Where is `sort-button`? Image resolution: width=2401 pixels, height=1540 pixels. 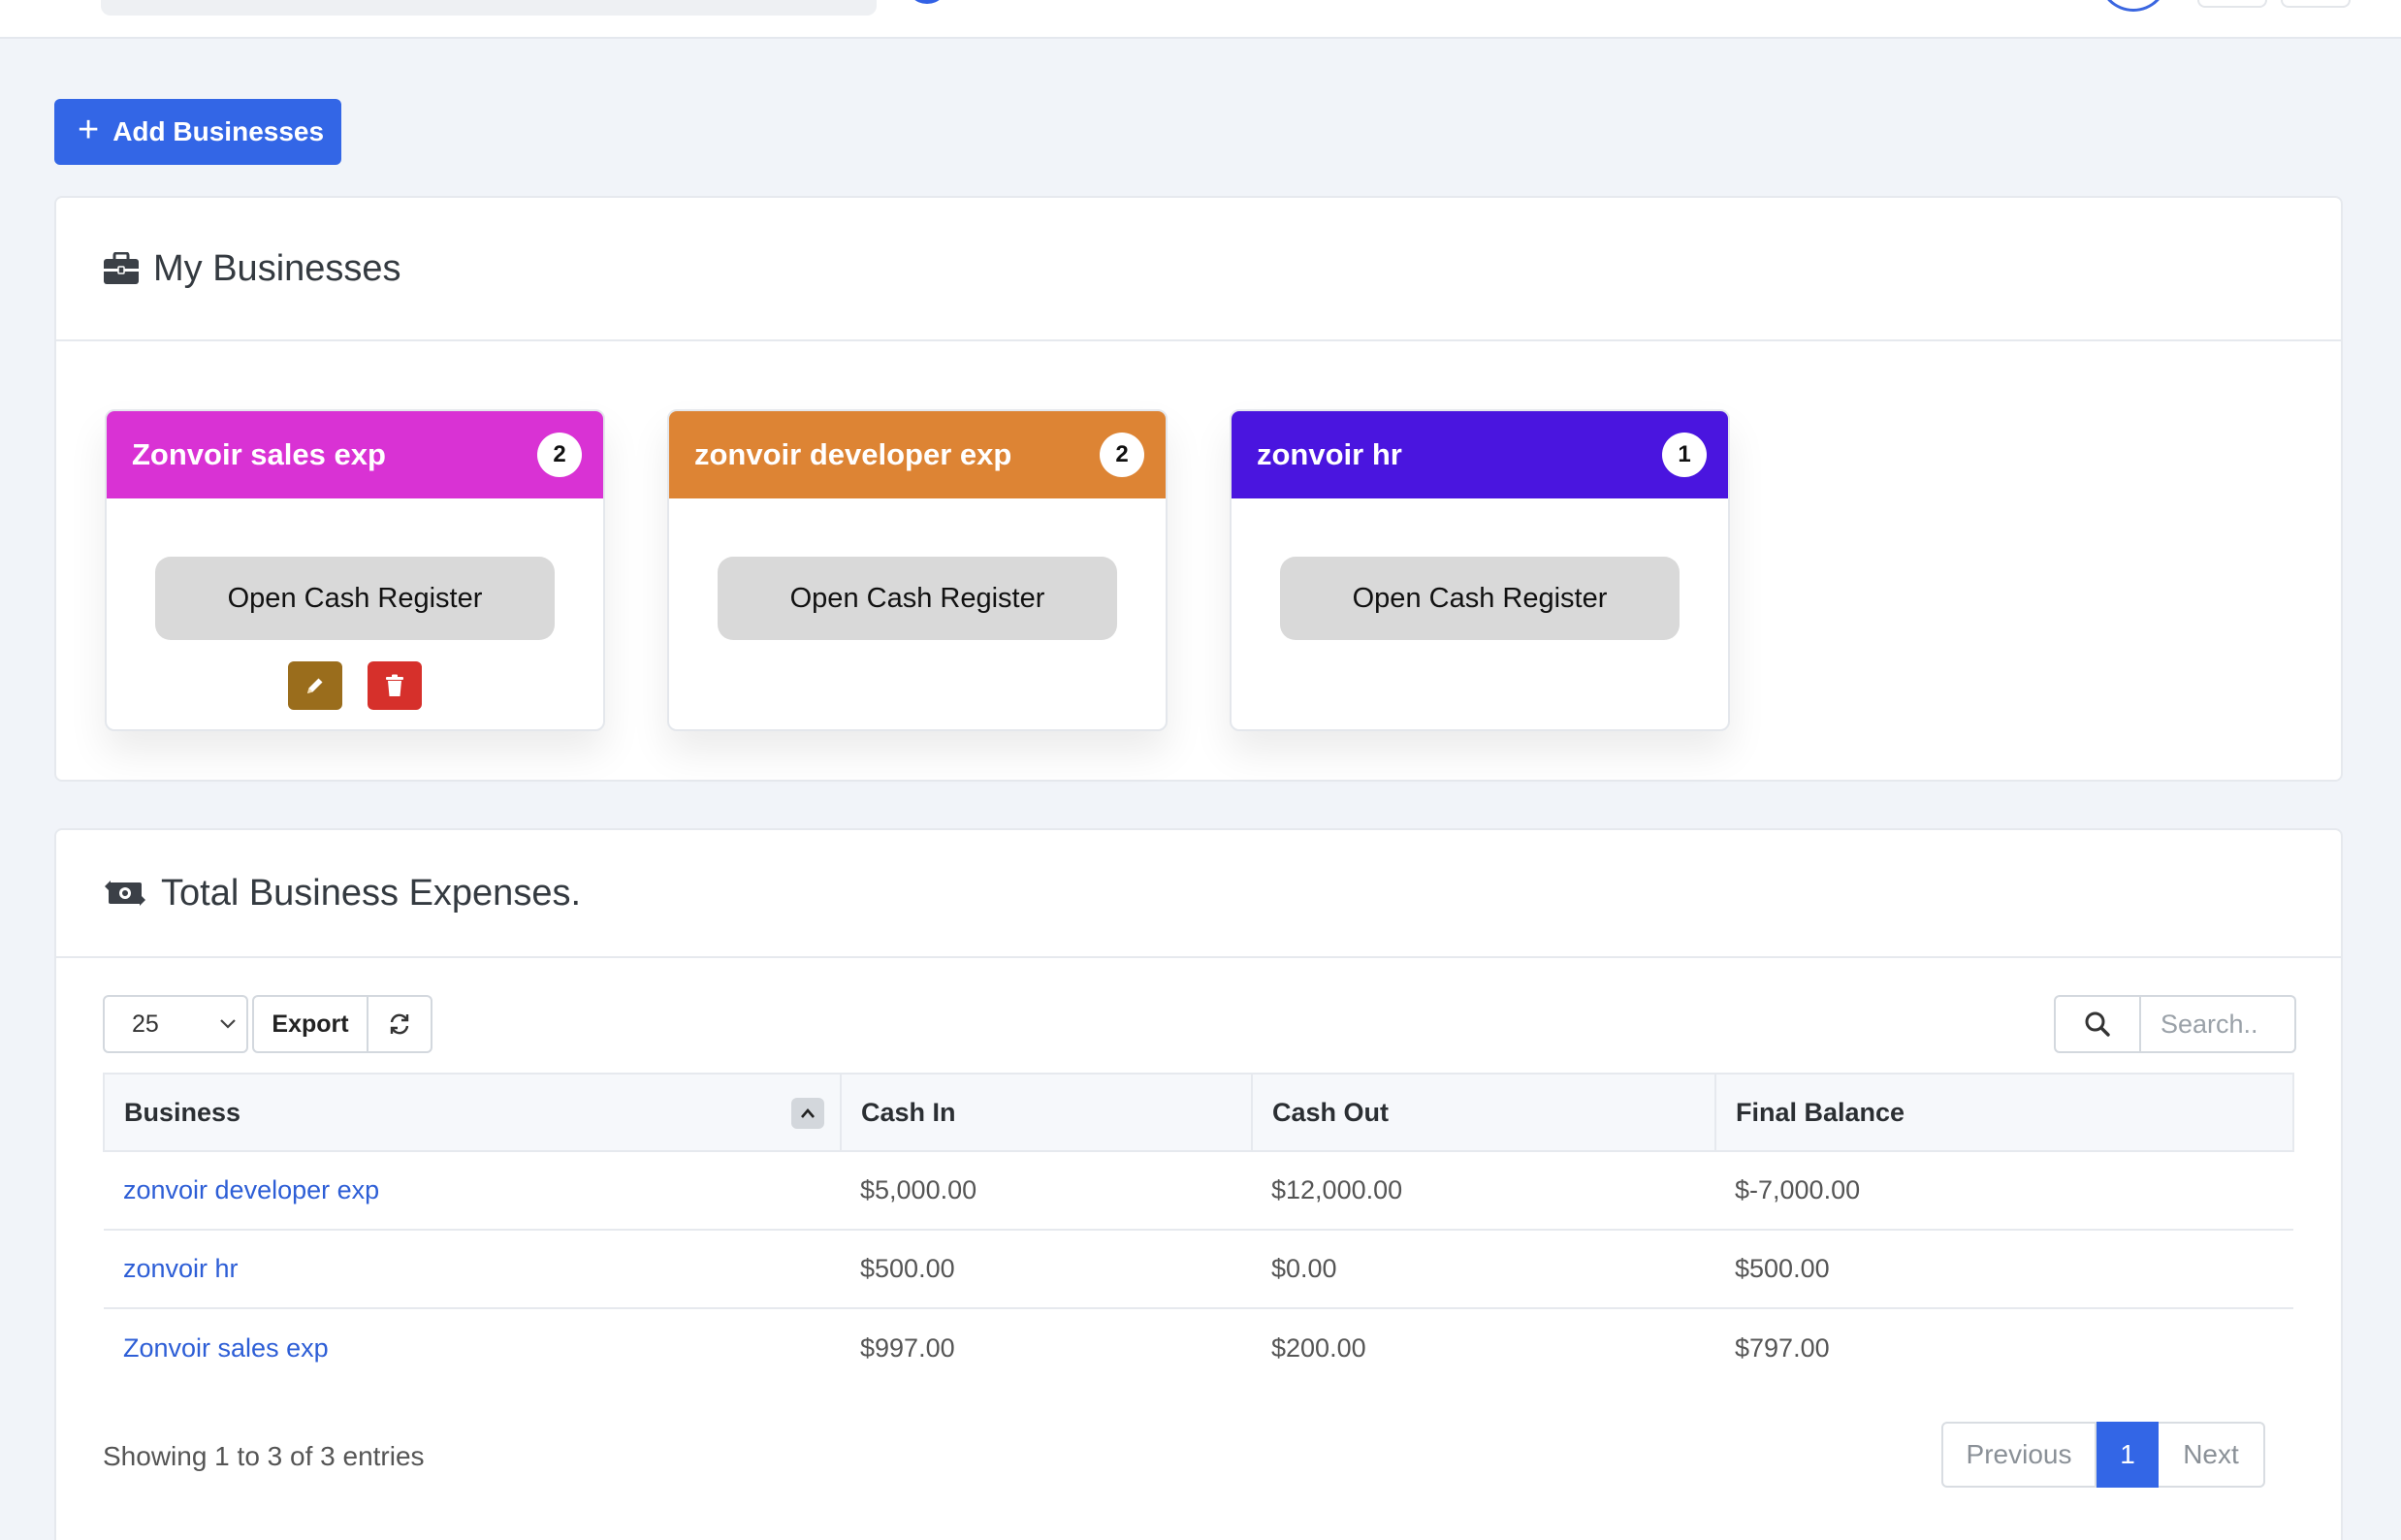 sort-button is located at coordinates (807, 1113).